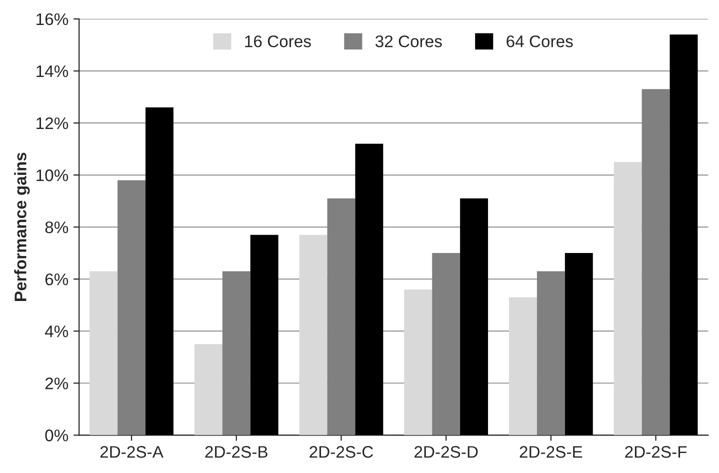  I want to click on x-tick-label: 2D-2S-C, so click(342, 452).